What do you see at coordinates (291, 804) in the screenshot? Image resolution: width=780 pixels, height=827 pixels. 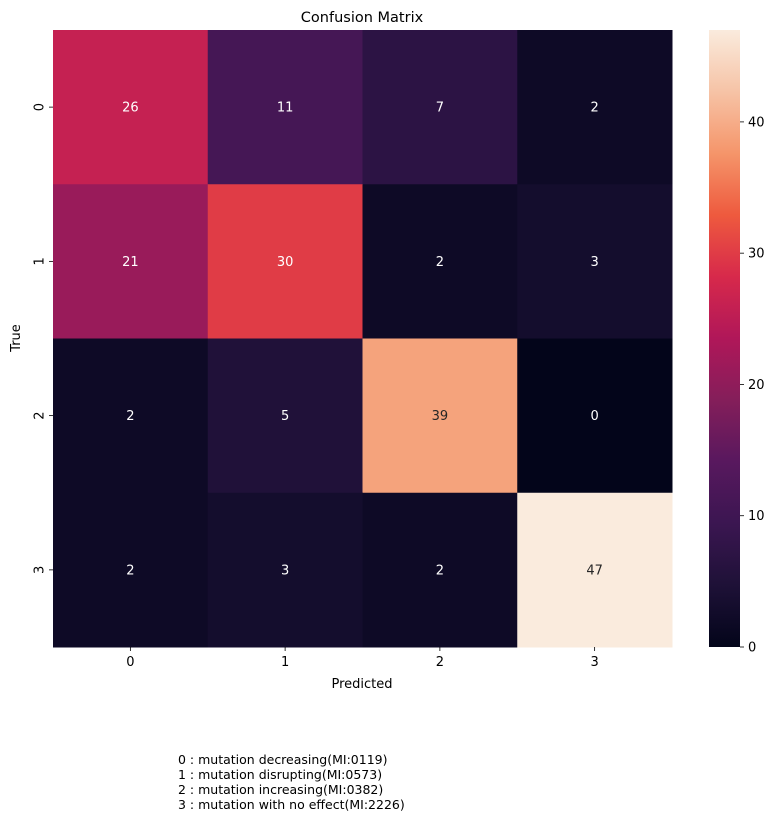 I see `class-note: 3 : mutation with no effect(MI:2226)` at bounding box center [291, 804].